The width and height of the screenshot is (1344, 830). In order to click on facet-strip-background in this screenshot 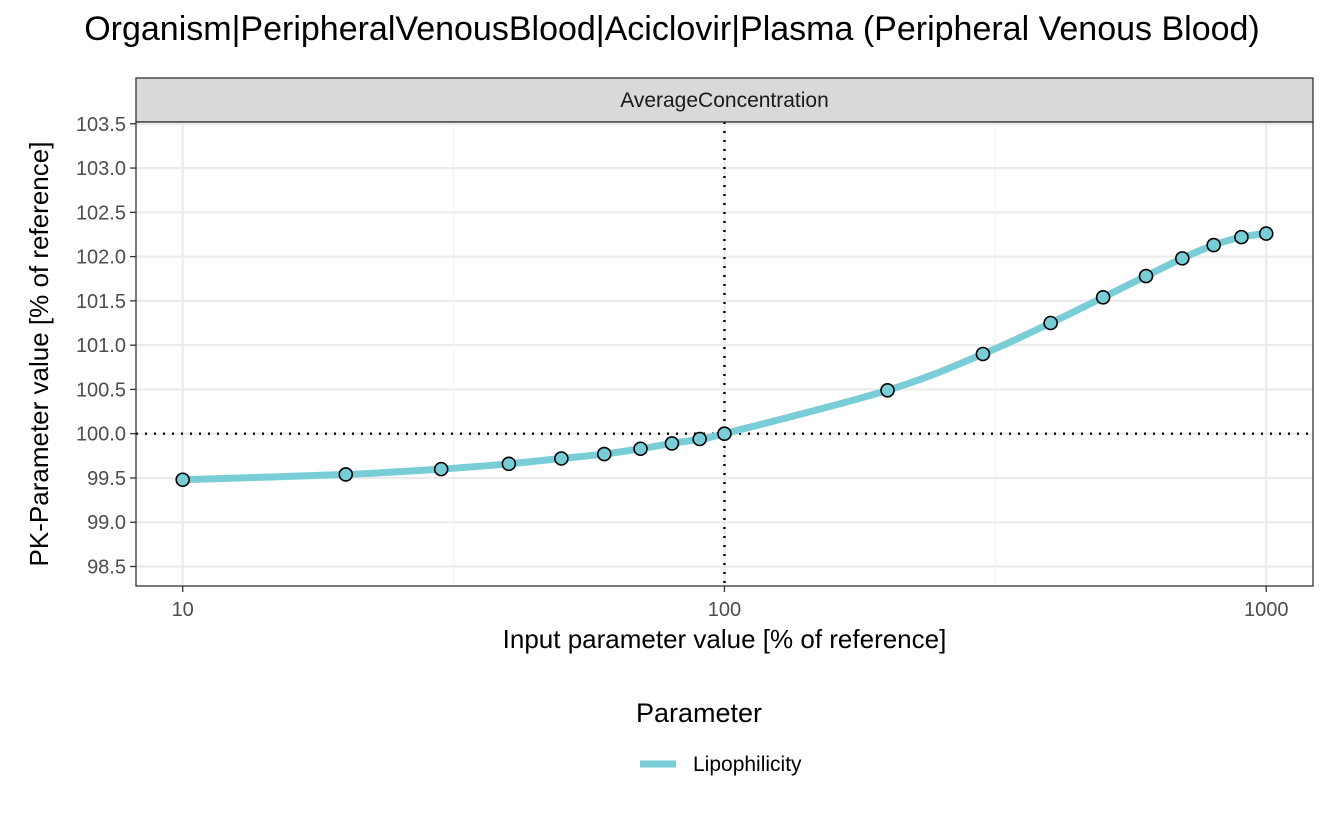, I will do `click(724, 100)`.